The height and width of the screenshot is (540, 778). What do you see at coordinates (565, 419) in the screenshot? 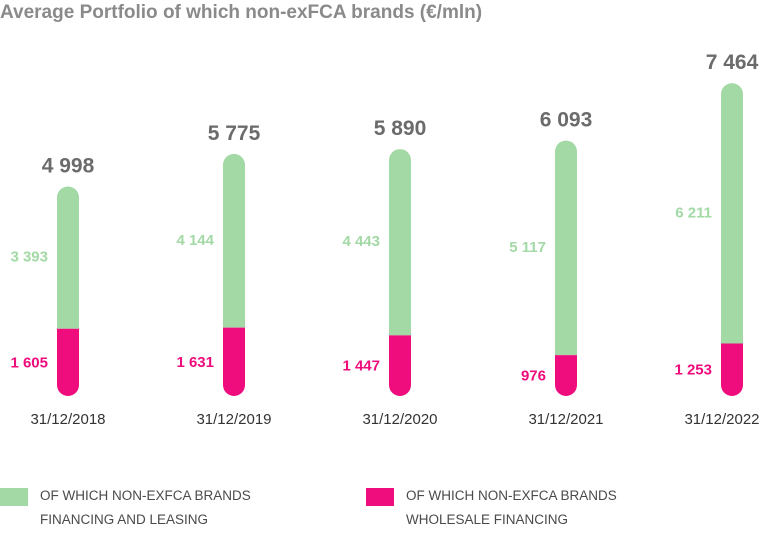
I see `category-label-3: 31/12/2021` at bounding box center [565, 419].